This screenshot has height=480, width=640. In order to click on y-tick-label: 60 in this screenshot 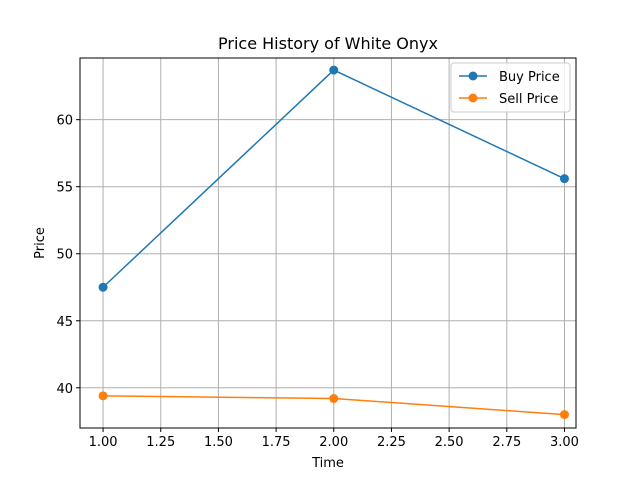, I will do `click(64, 121)`.